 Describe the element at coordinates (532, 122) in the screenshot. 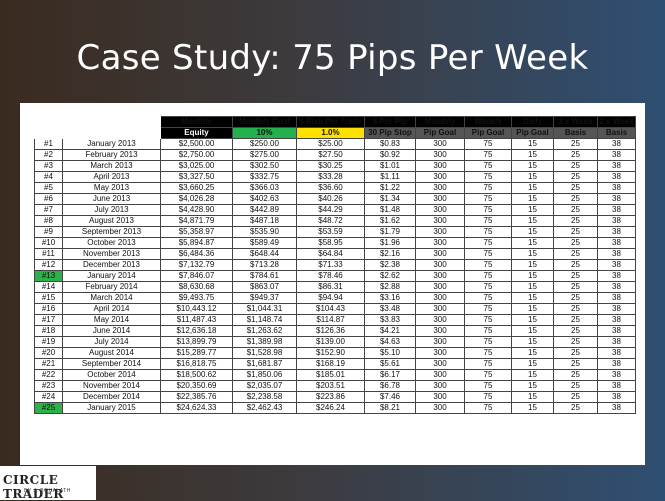

I see `column-header-8: Daily` at that location.